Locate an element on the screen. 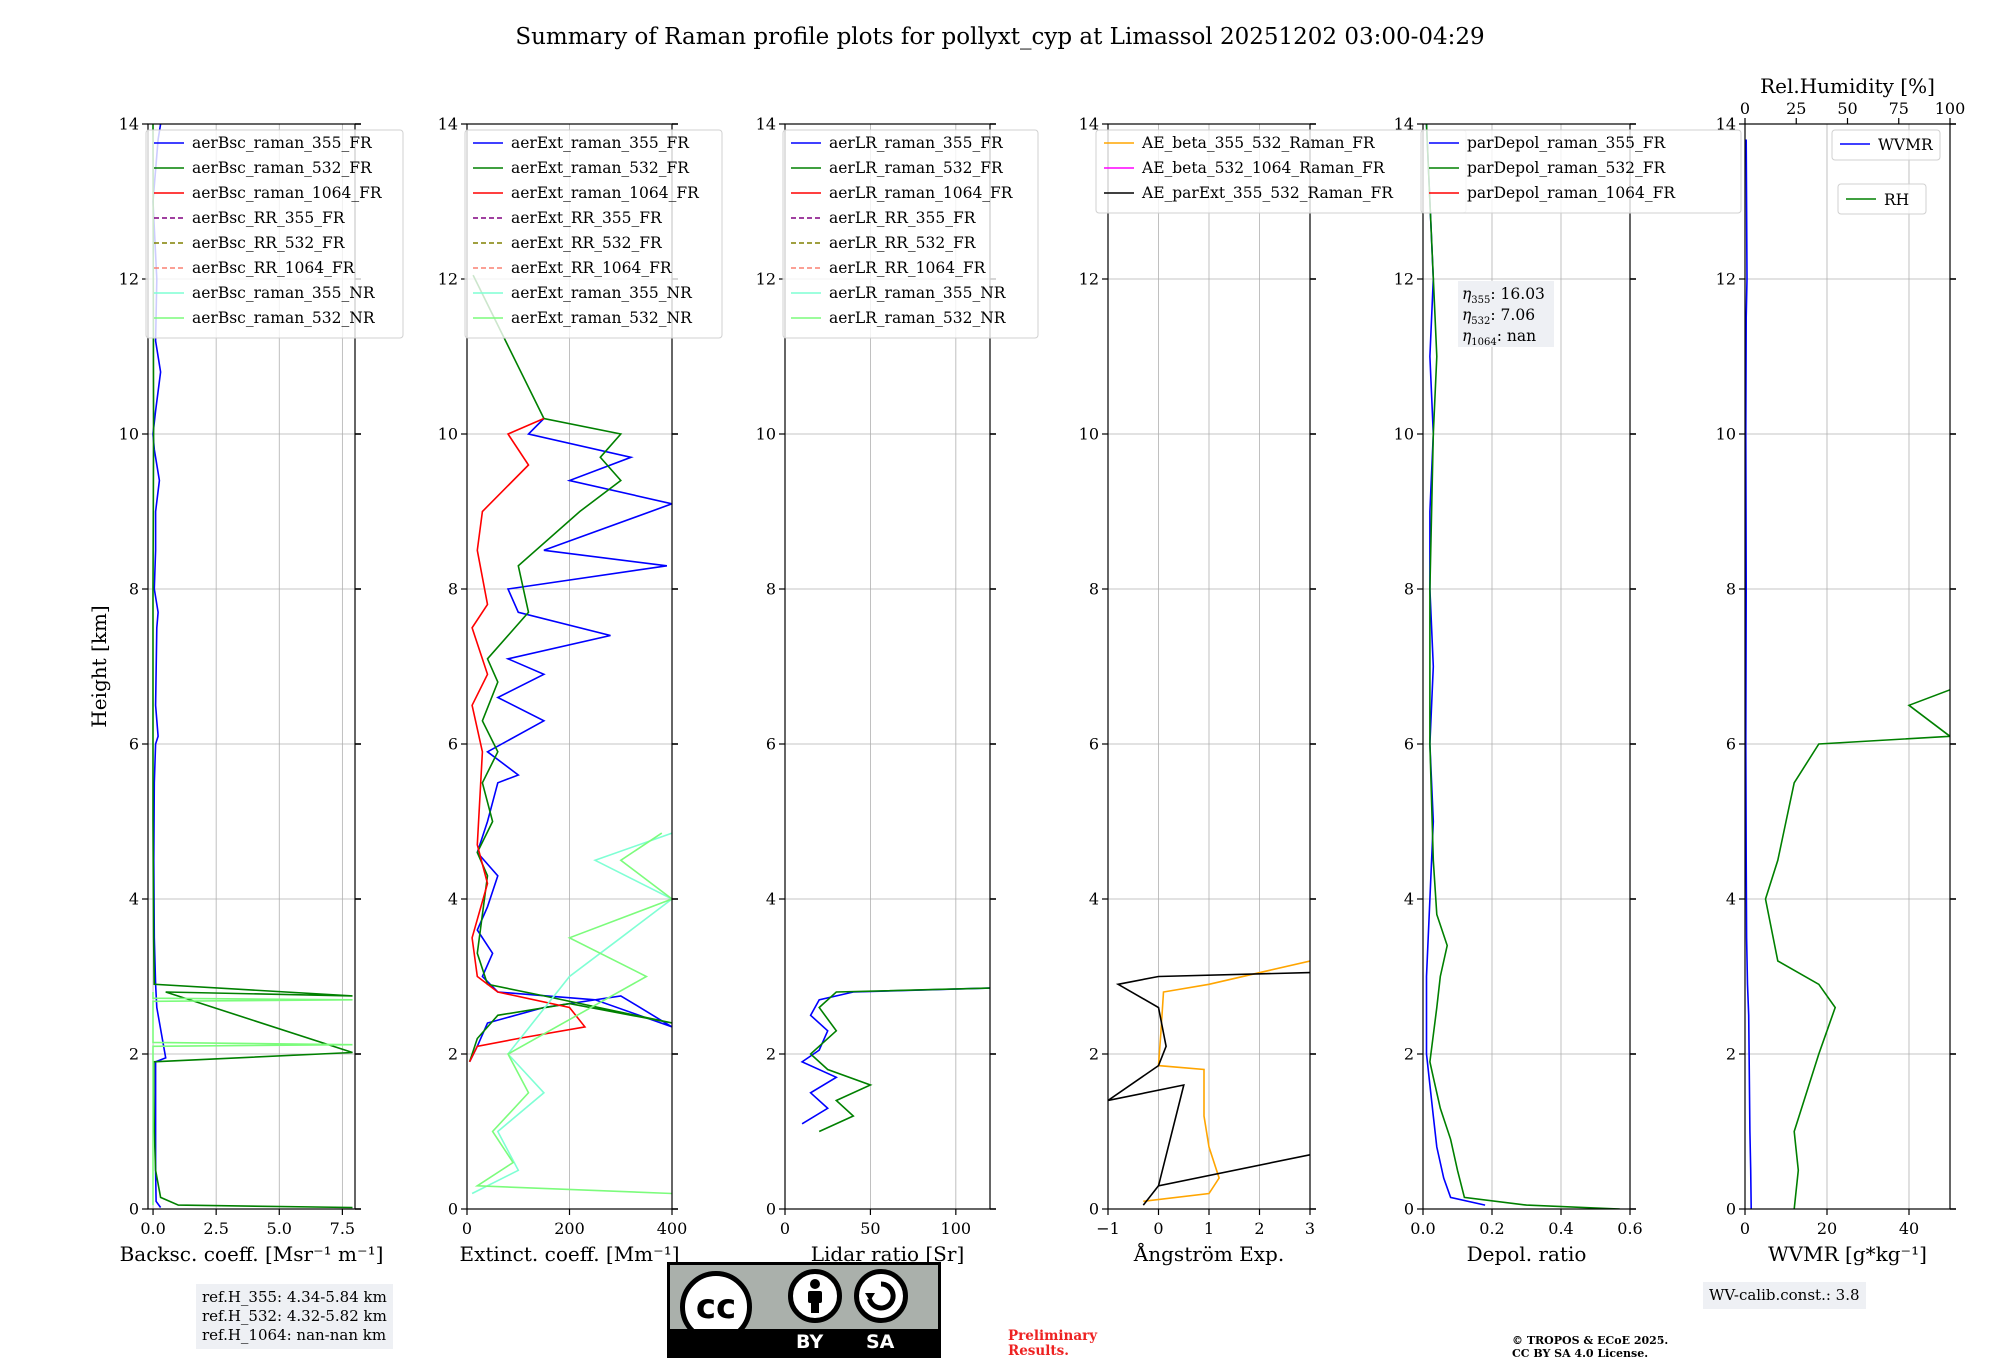  legend-entry: aerLR_raman_355_NR is located at coordinates (918, 293).